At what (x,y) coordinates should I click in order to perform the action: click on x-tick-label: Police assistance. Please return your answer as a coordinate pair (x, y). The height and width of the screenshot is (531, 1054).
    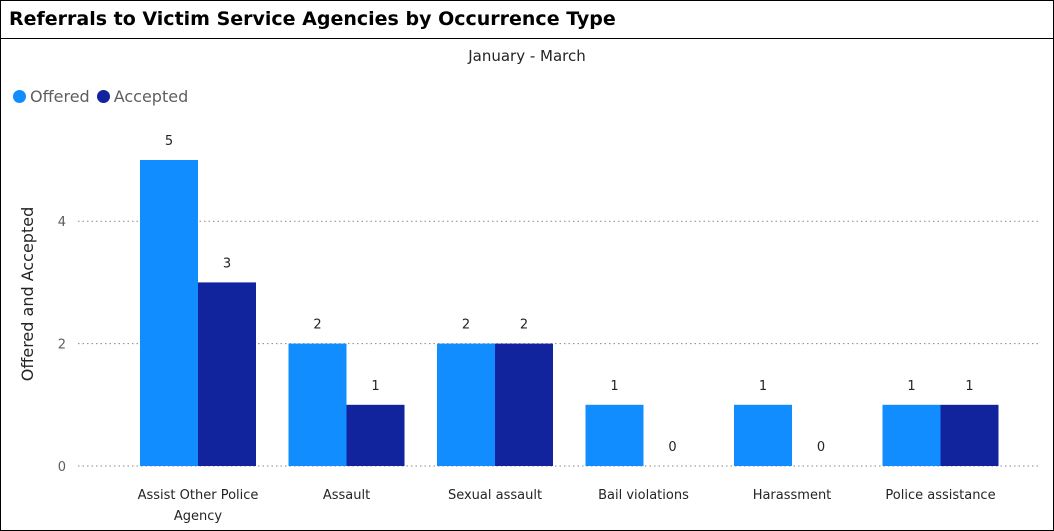
    Looking at the image, I should click on (940, 495).